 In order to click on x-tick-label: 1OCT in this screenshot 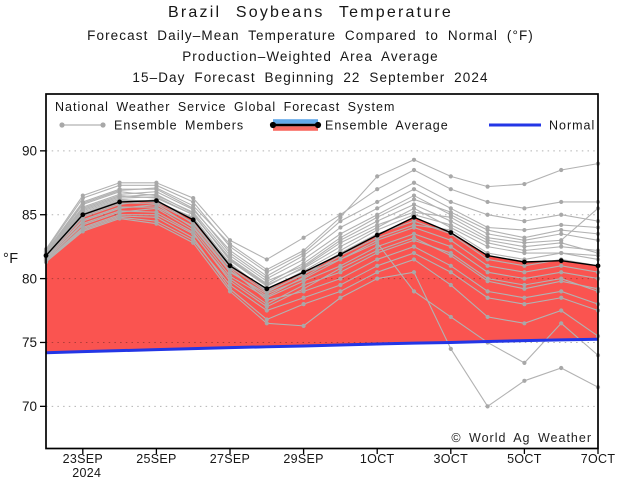, I will do `click(377, 459)`.